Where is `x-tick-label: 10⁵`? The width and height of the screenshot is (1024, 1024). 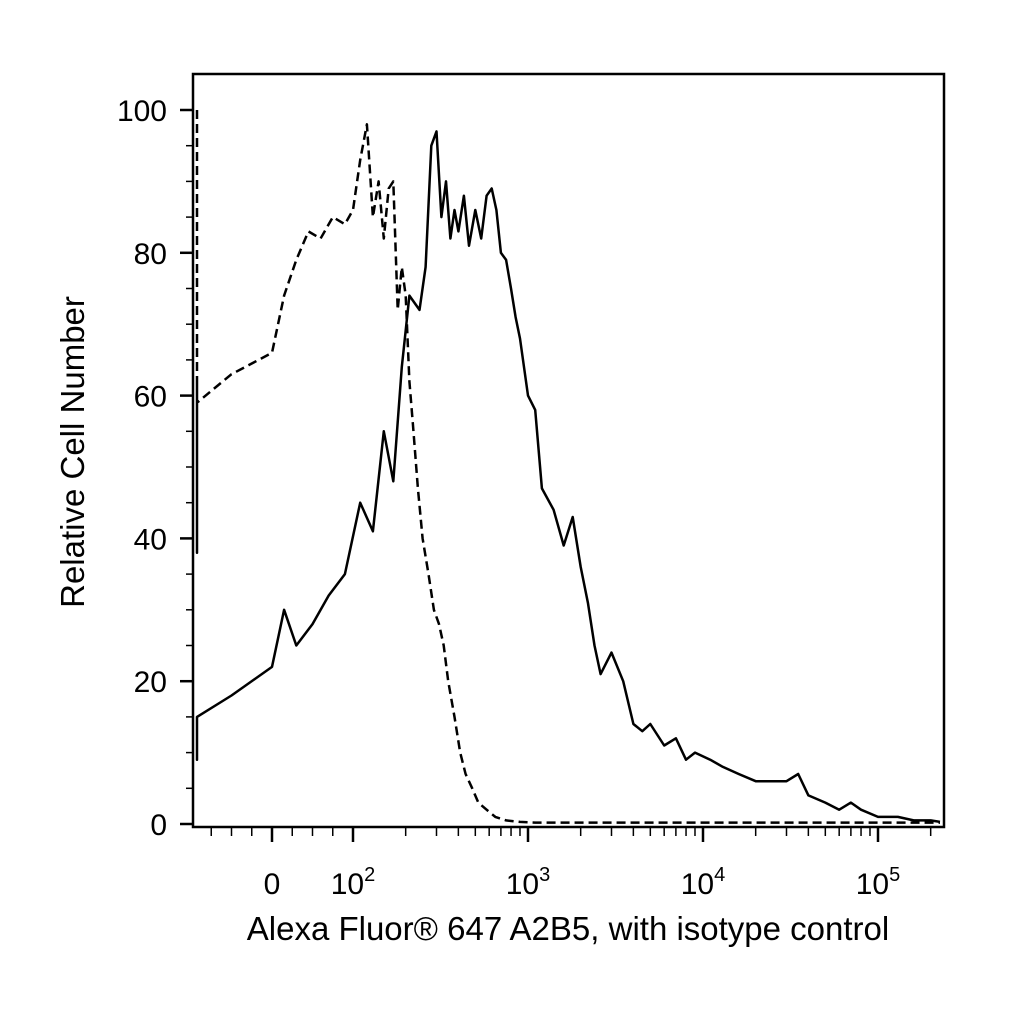
x-tick-label: 10⁵ is located at coordinates (878, 882).